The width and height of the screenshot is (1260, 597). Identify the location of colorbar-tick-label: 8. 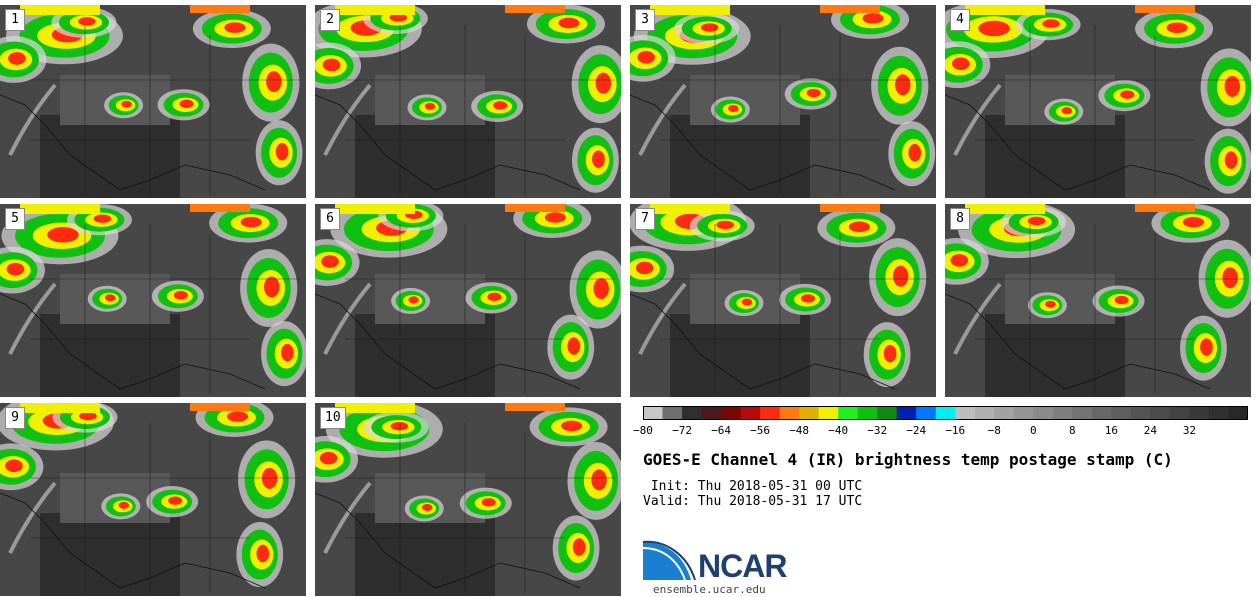
(1072, 430).